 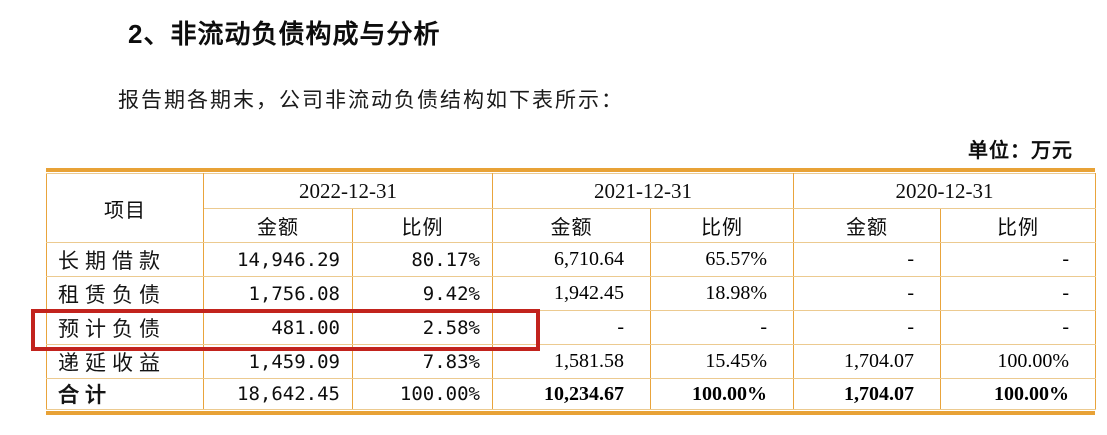 I want to click on ratio-cell: 2.58%, so click(x=422, y=327).